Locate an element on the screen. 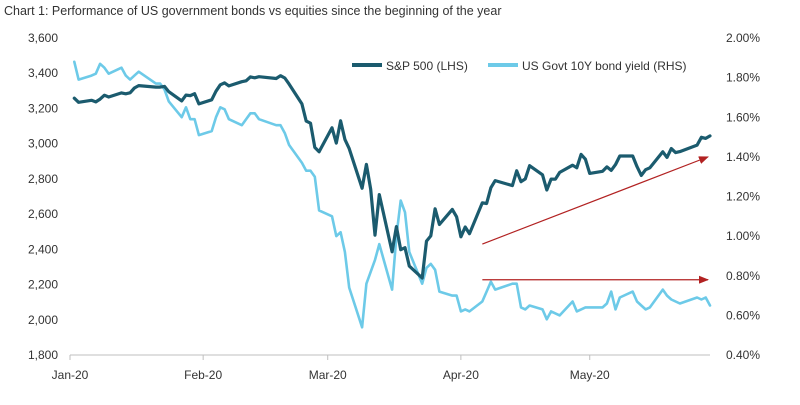 This screenshot has width=800, height=405. y-right-tick-label: 1.40% is located at coordinates (743, 157).